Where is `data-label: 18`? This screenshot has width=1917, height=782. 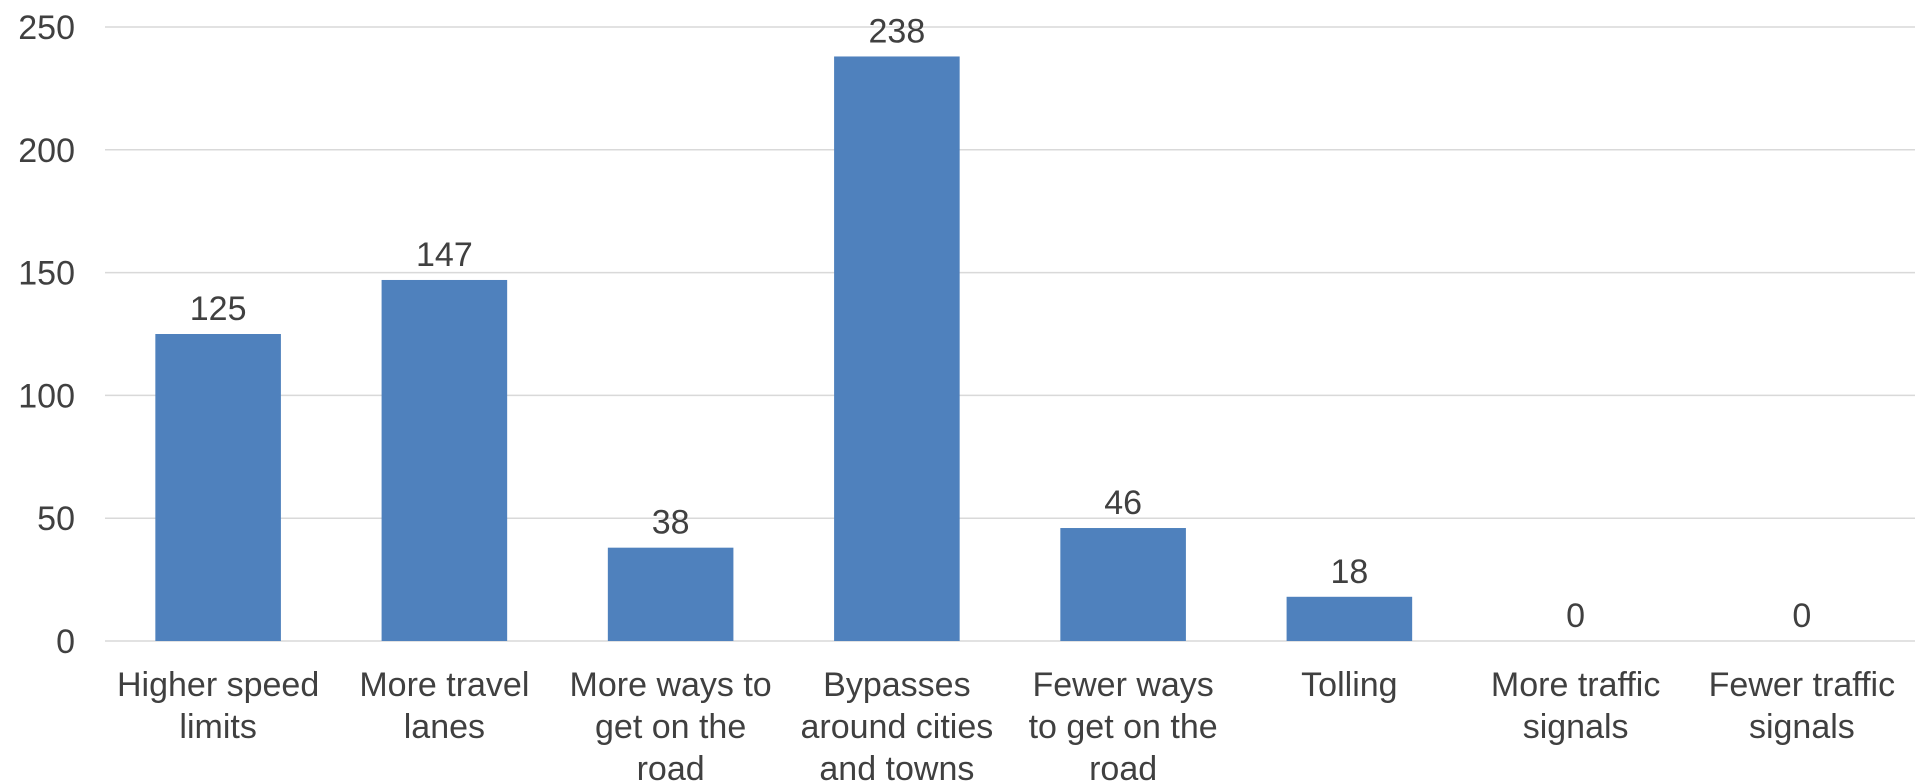
data-label: 18 is located at coordinates (1349, 572).